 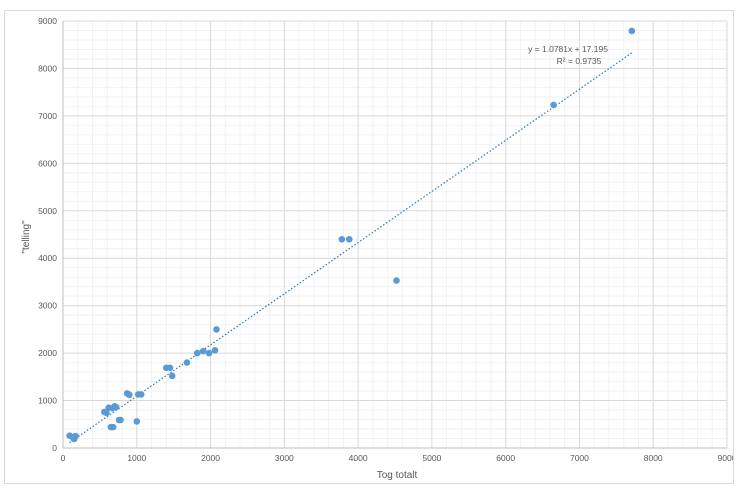 I want to click on x-tick-label: 4000, so click(x=358, y=458).